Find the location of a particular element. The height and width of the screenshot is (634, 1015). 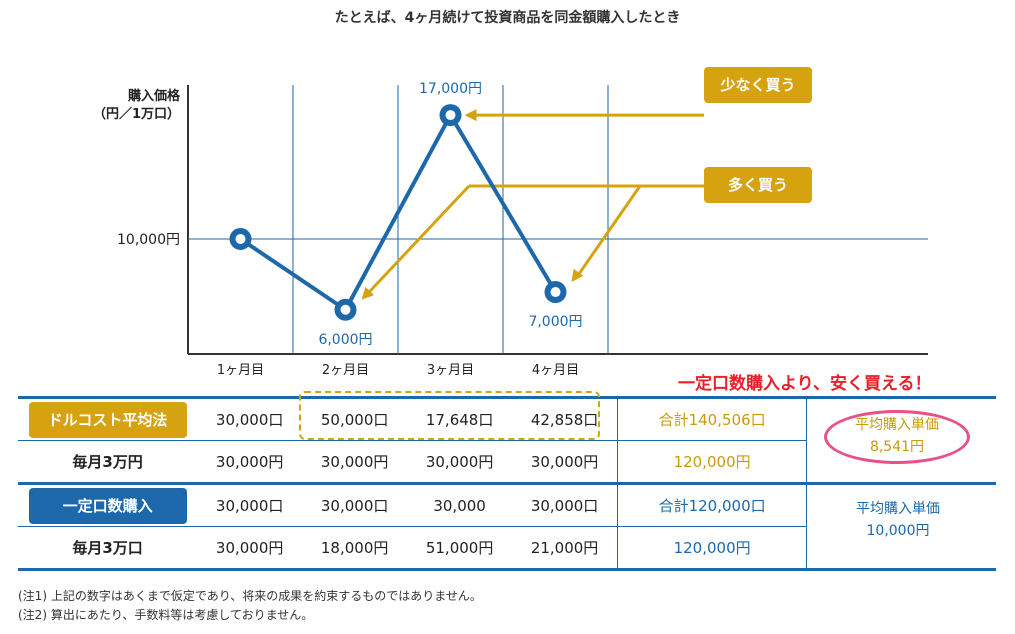

table-cell: 17,648口 is located at coordinates (460, 418).